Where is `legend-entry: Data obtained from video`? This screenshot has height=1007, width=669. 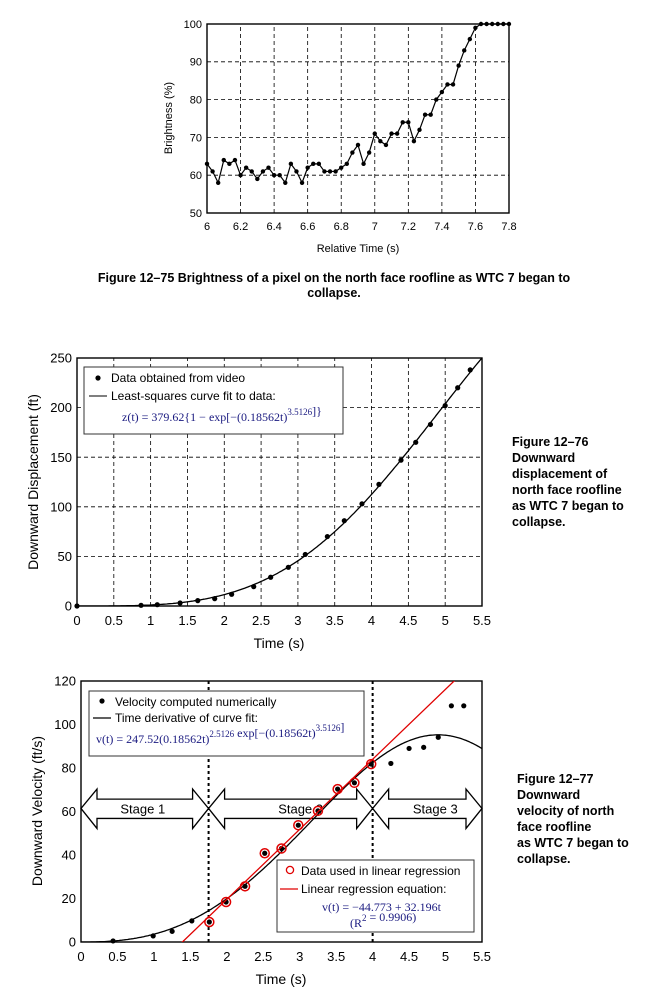 legend-entry: Data obtained from video is located at coordinates (178, 378).